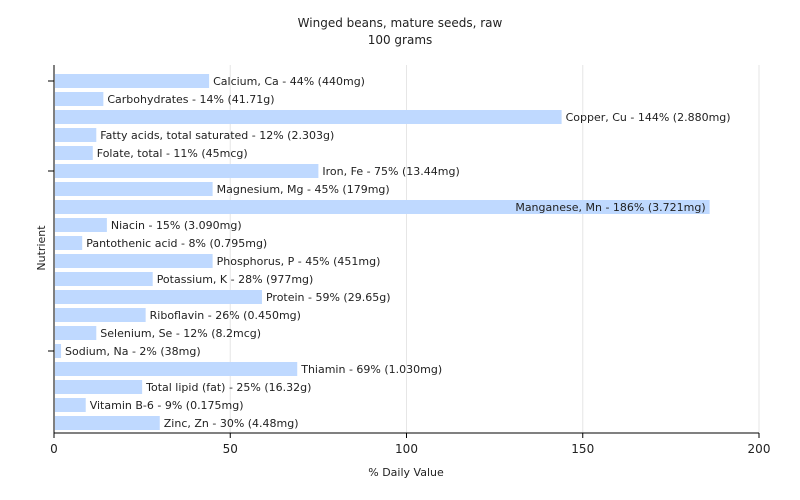 The height and width of the screenshot is (500, 800). What do you see at coordinates (41, 248) in the screenshot?
I see `y-axis-title: Nutrient` at bounding box center [41, 248].